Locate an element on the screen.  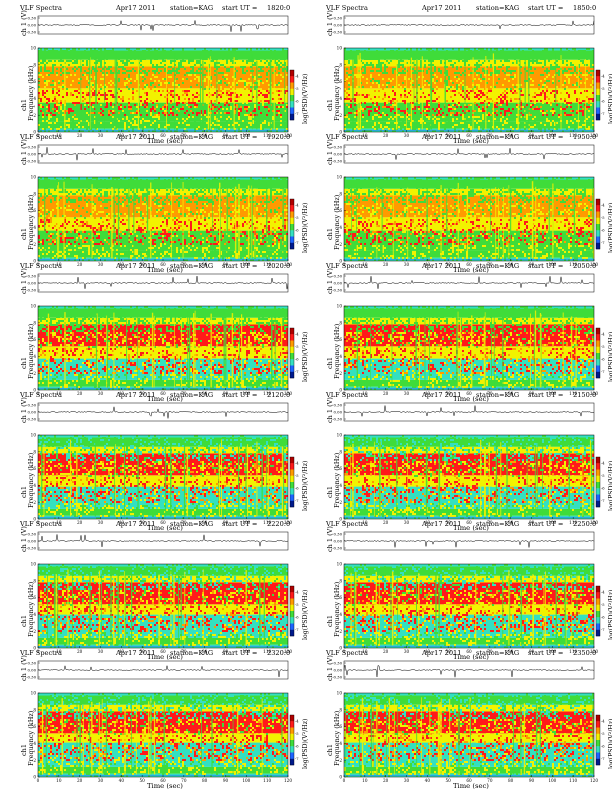
header-start-ut: 1950:0 is located at coordinates (584, 137).